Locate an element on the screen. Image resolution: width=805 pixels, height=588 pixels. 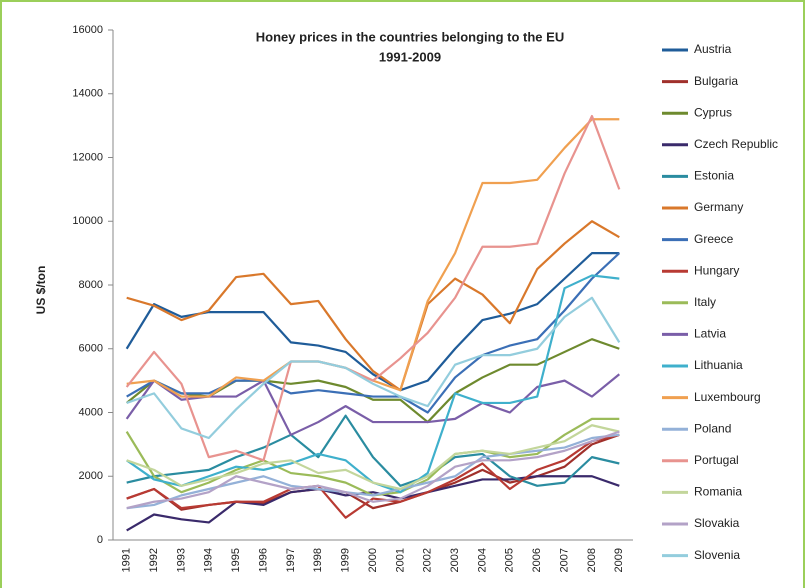
legend-label: Portugal is located at coordinates (716, 460).